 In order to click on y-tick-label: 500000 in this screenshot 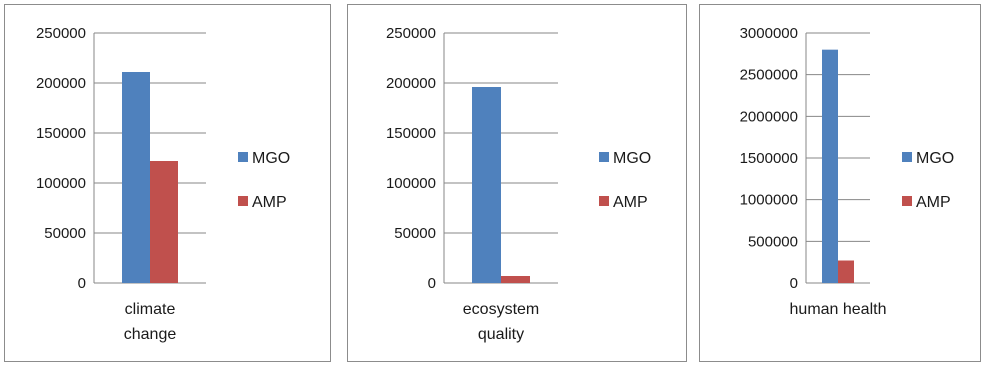, I will do `click(773, 241)`.